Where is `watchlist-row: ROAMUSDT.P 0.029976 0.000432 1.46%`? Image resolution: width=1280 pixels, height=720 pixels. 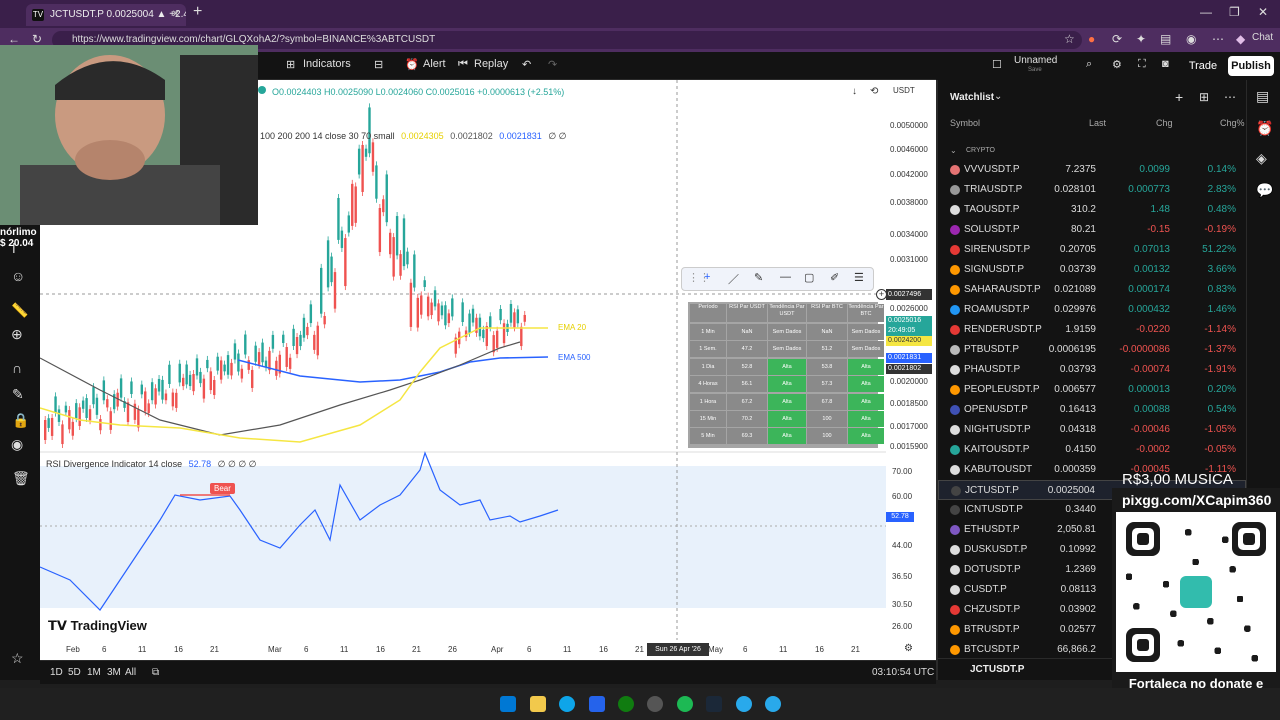
watchlist-row: ROAMUSDT.P 0.029976 0.000432 1.46% is located at coordinates (1092, 310).